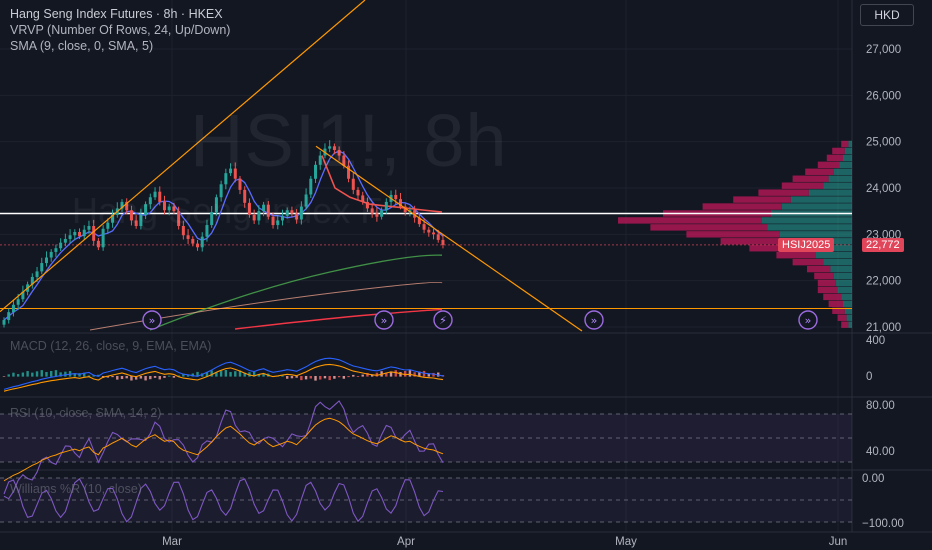  Describe the element at coordinates (626, 542) in the screenshot. I see `time-tick-label: May` at that location.